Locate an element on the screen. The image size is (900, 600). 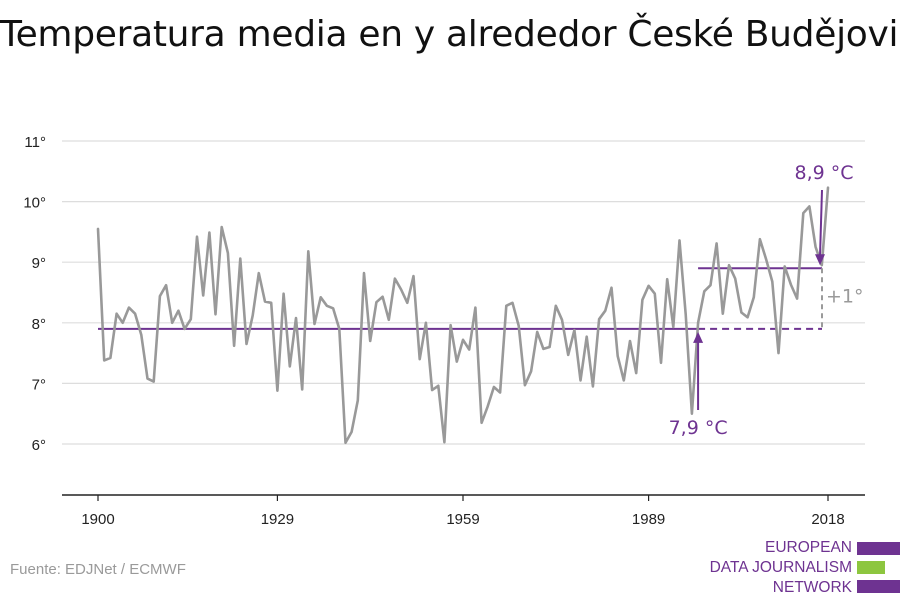
y-tick-label: 11° is located at coordinates (35, 142).